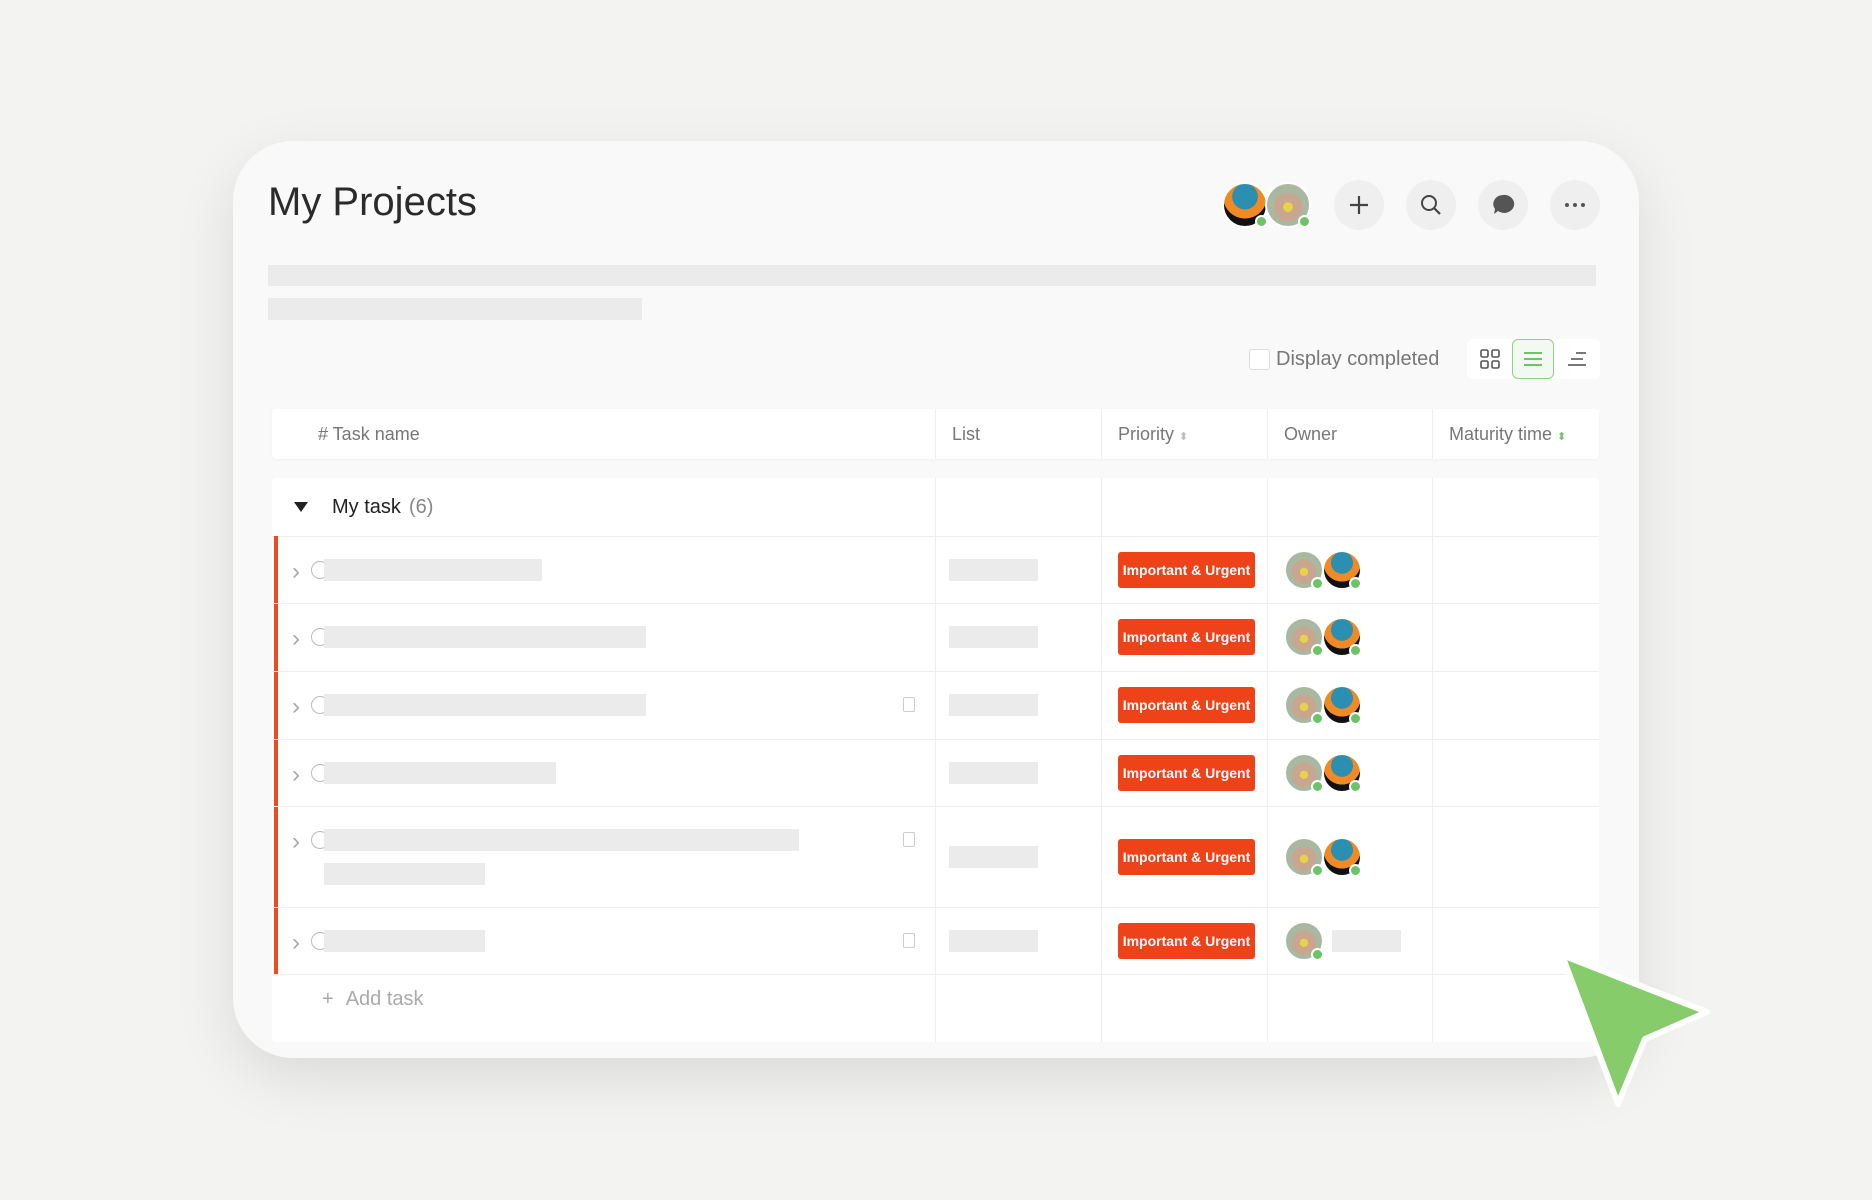  Describe the element at coordinates (421, 507) in the screenshot. I see `group-count: (6)` at that location.